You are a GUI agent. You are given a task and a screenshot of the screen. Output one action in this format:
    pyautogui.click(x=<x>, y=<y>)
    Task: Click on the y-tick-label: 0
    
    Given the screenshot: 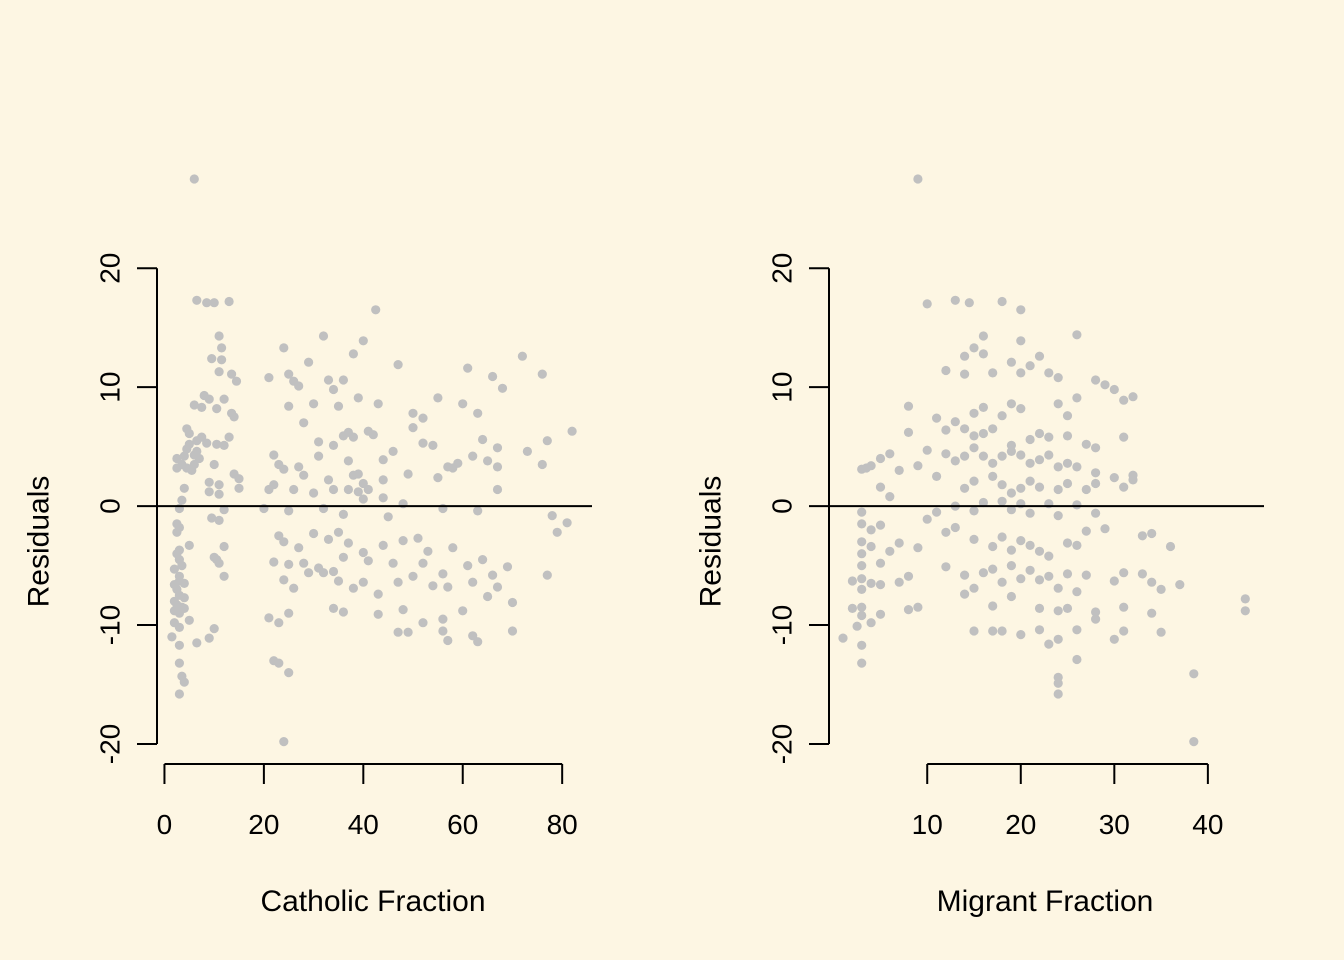 What is the action you would take?
    pyautogui.click(x=110, y=506)
    